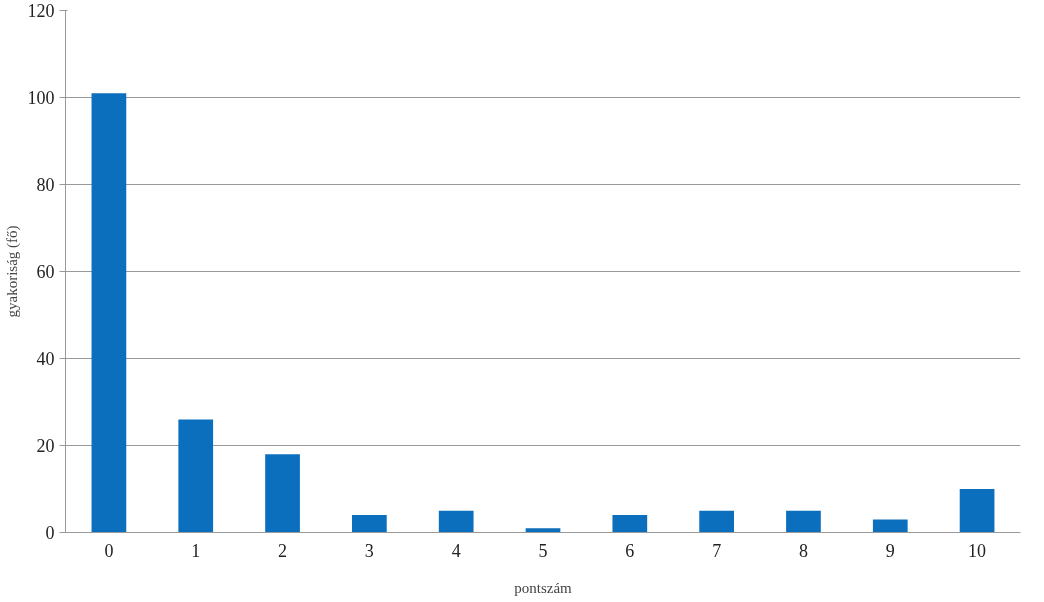  Describe the element at coordinates (890, 550) in the screenshot. I see `x-tick-label: 9` at that location.